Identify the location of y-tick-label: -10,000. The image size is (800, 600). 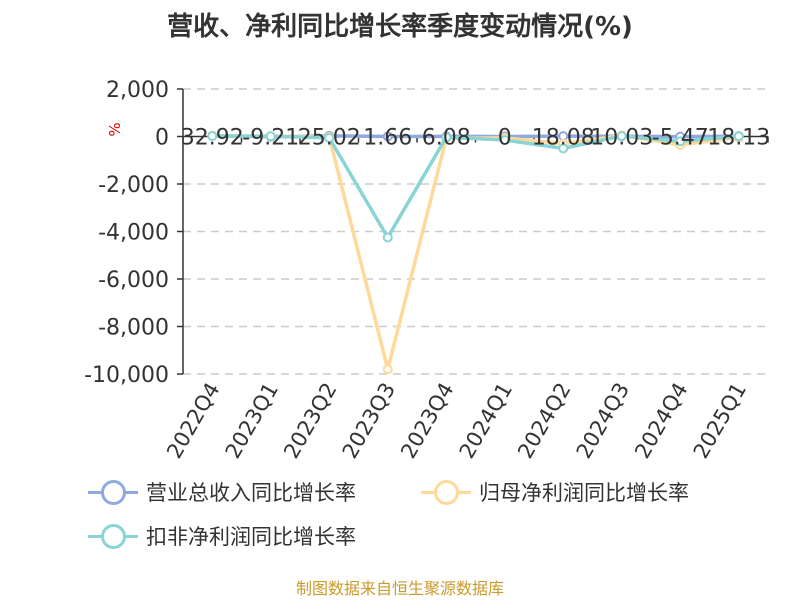
(126, 375).